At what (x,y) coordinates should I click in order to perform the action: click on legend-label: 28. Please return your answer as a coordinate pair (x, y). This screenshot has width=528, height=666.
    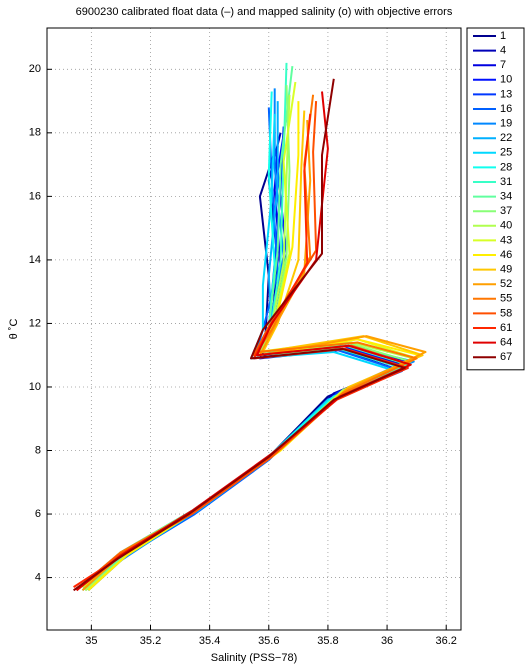
    Looking at the image, I should click on (506, 167).